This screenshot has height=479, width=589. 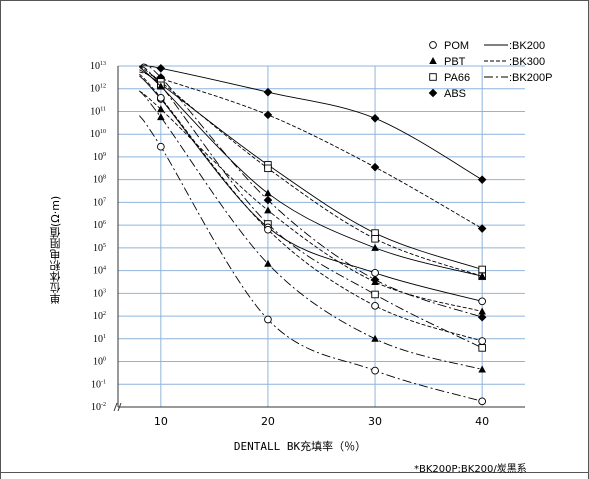 What do you see at coordinates (294, 0) in the screenshot?
I see `frame-top-border` at bounding box center [294, 0].